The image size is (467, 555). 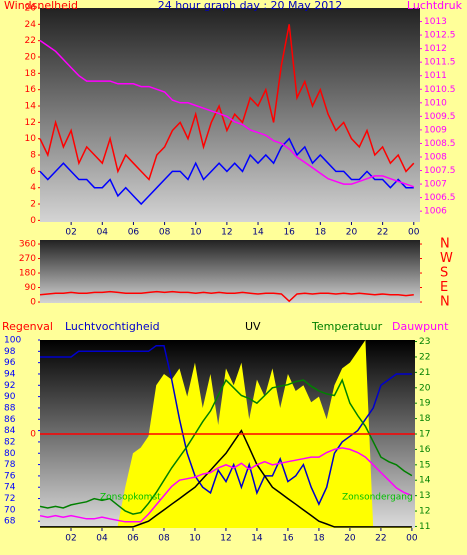 I want to click on y-tick-label: 10, so click(x=31, y=139).